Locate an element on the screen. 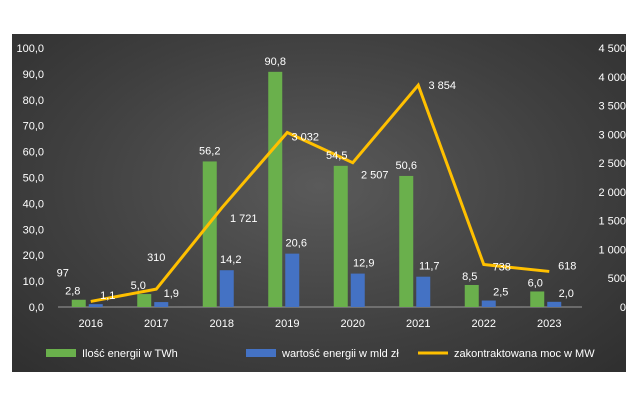 The image size is (640, 409). left-tick-label: 60,0 is located at coordinates (33, 153).